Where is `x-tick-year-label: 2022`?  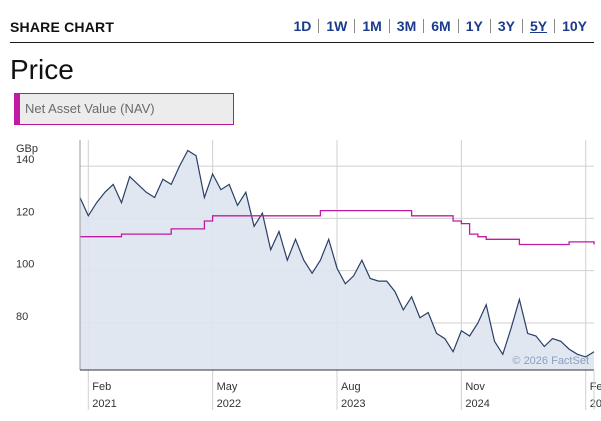
x-tick-year-label: 2022 is located at coordinates (229, 404).